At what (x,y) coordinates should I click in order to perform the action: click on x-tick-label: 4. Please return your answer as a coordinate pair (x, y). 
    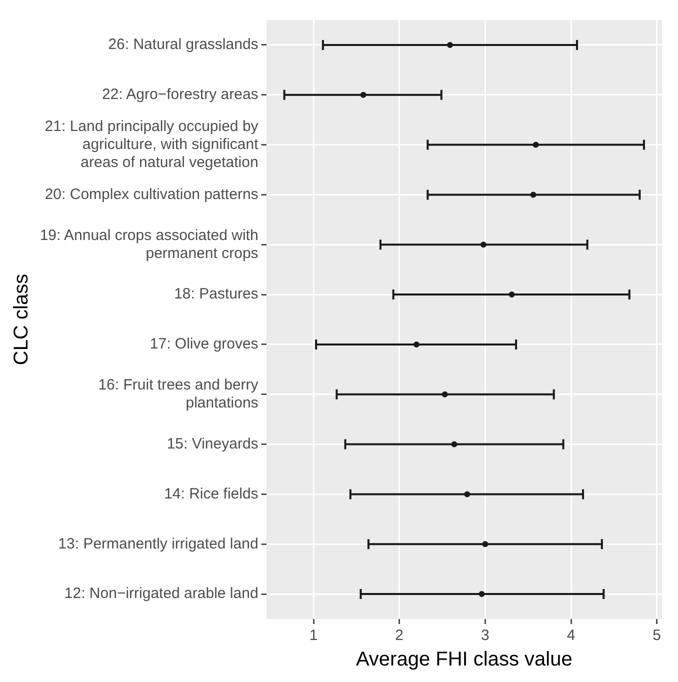
    Looking at the image, I should click on (571, 635).